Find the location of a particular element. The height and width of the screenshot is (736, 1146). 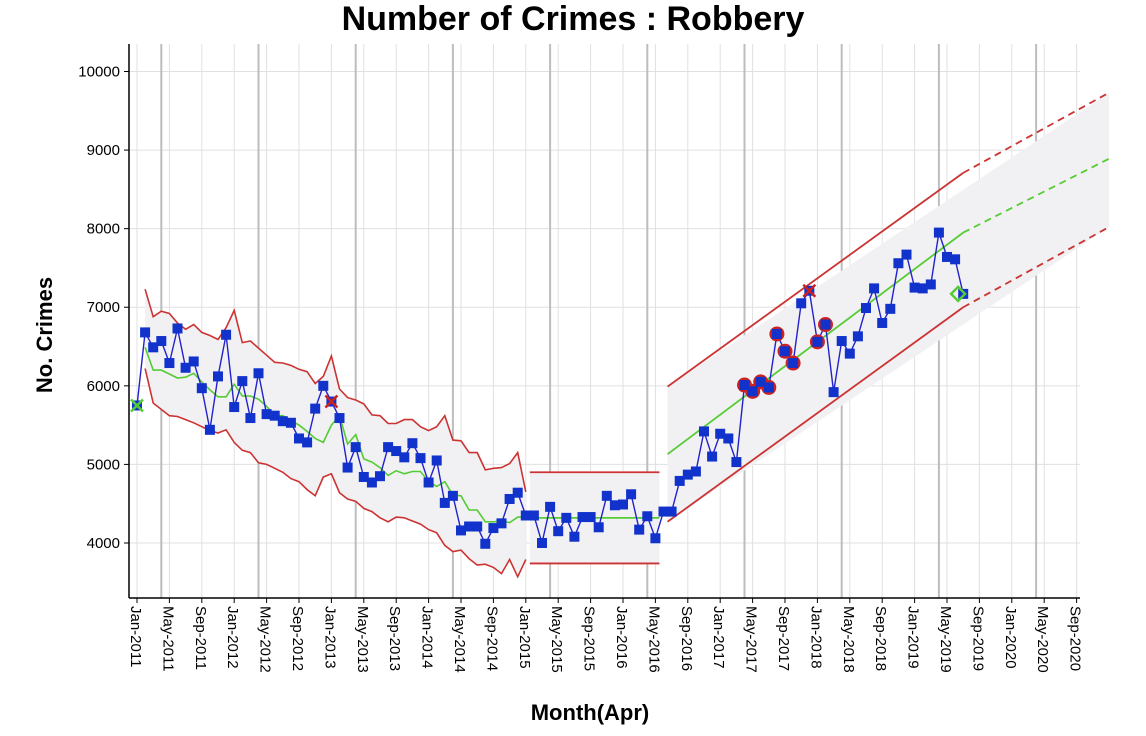

x-tick-label: Sep-2016 is located at coordinates (686, 638).